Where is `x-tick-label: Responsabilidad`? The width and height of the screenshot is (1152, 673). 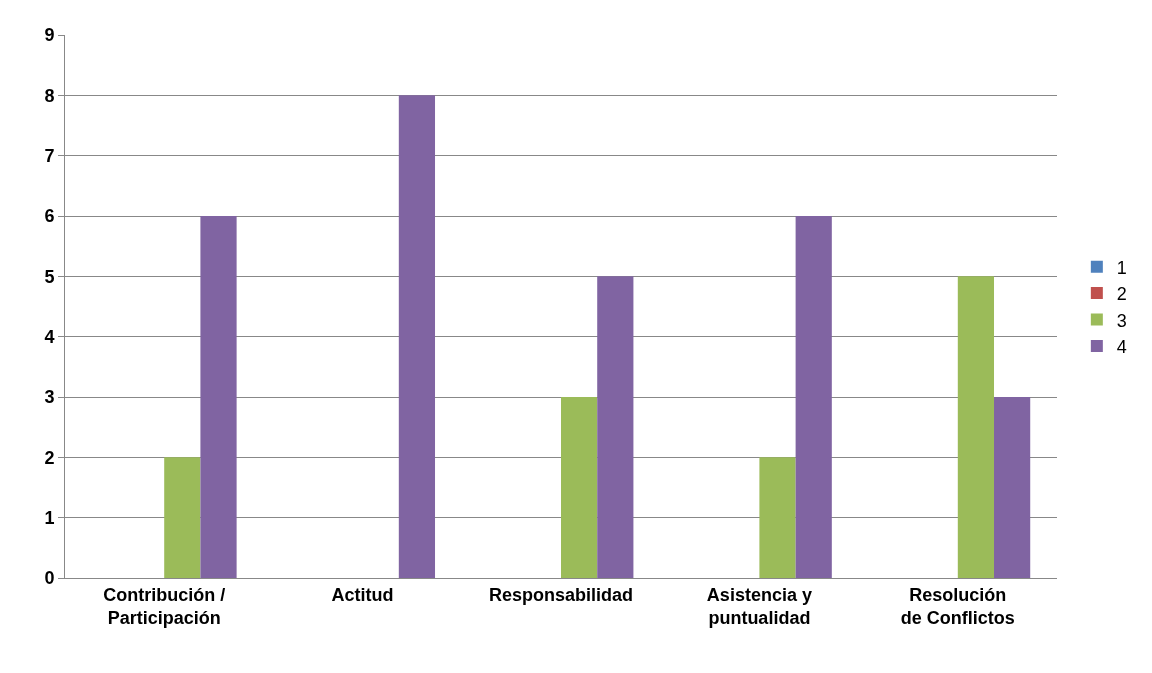
x-tick-label: Responsabilidad is located at coordinates (561, 594).